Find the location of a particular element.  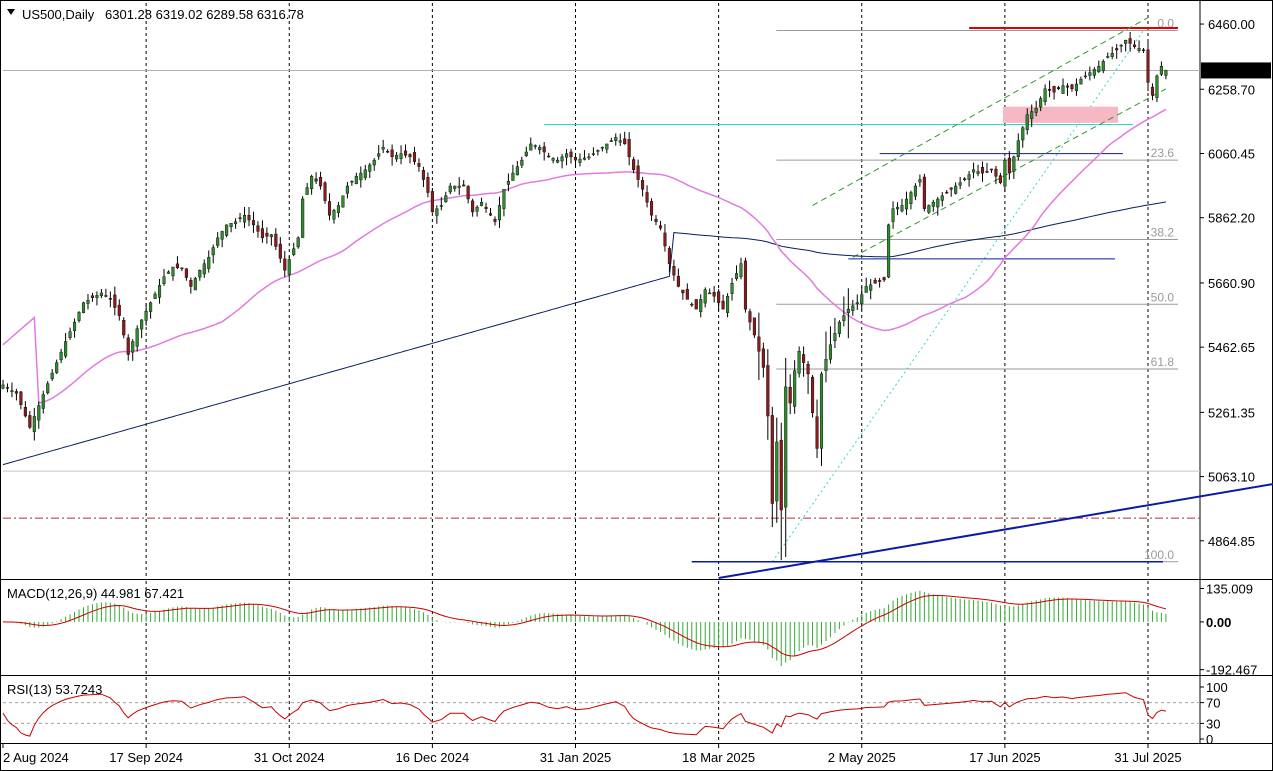

time-tick-label: 31 Oct 2024 is located at coordinates (289, 757).